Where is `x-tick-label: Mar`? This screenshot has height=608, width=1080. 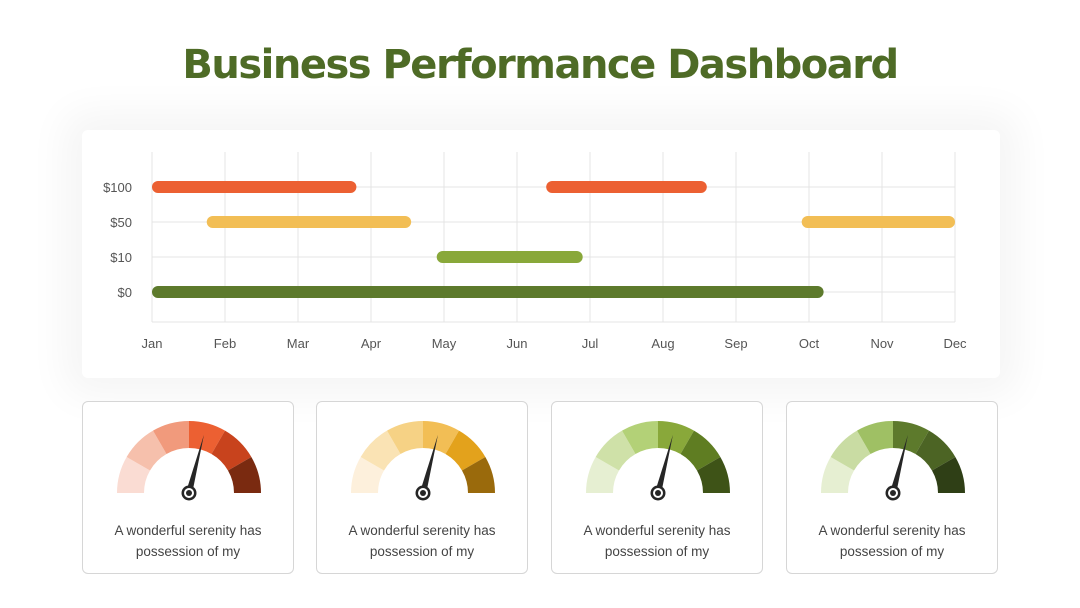
x-tick-label: Mar is located at coordinates (298, 343).